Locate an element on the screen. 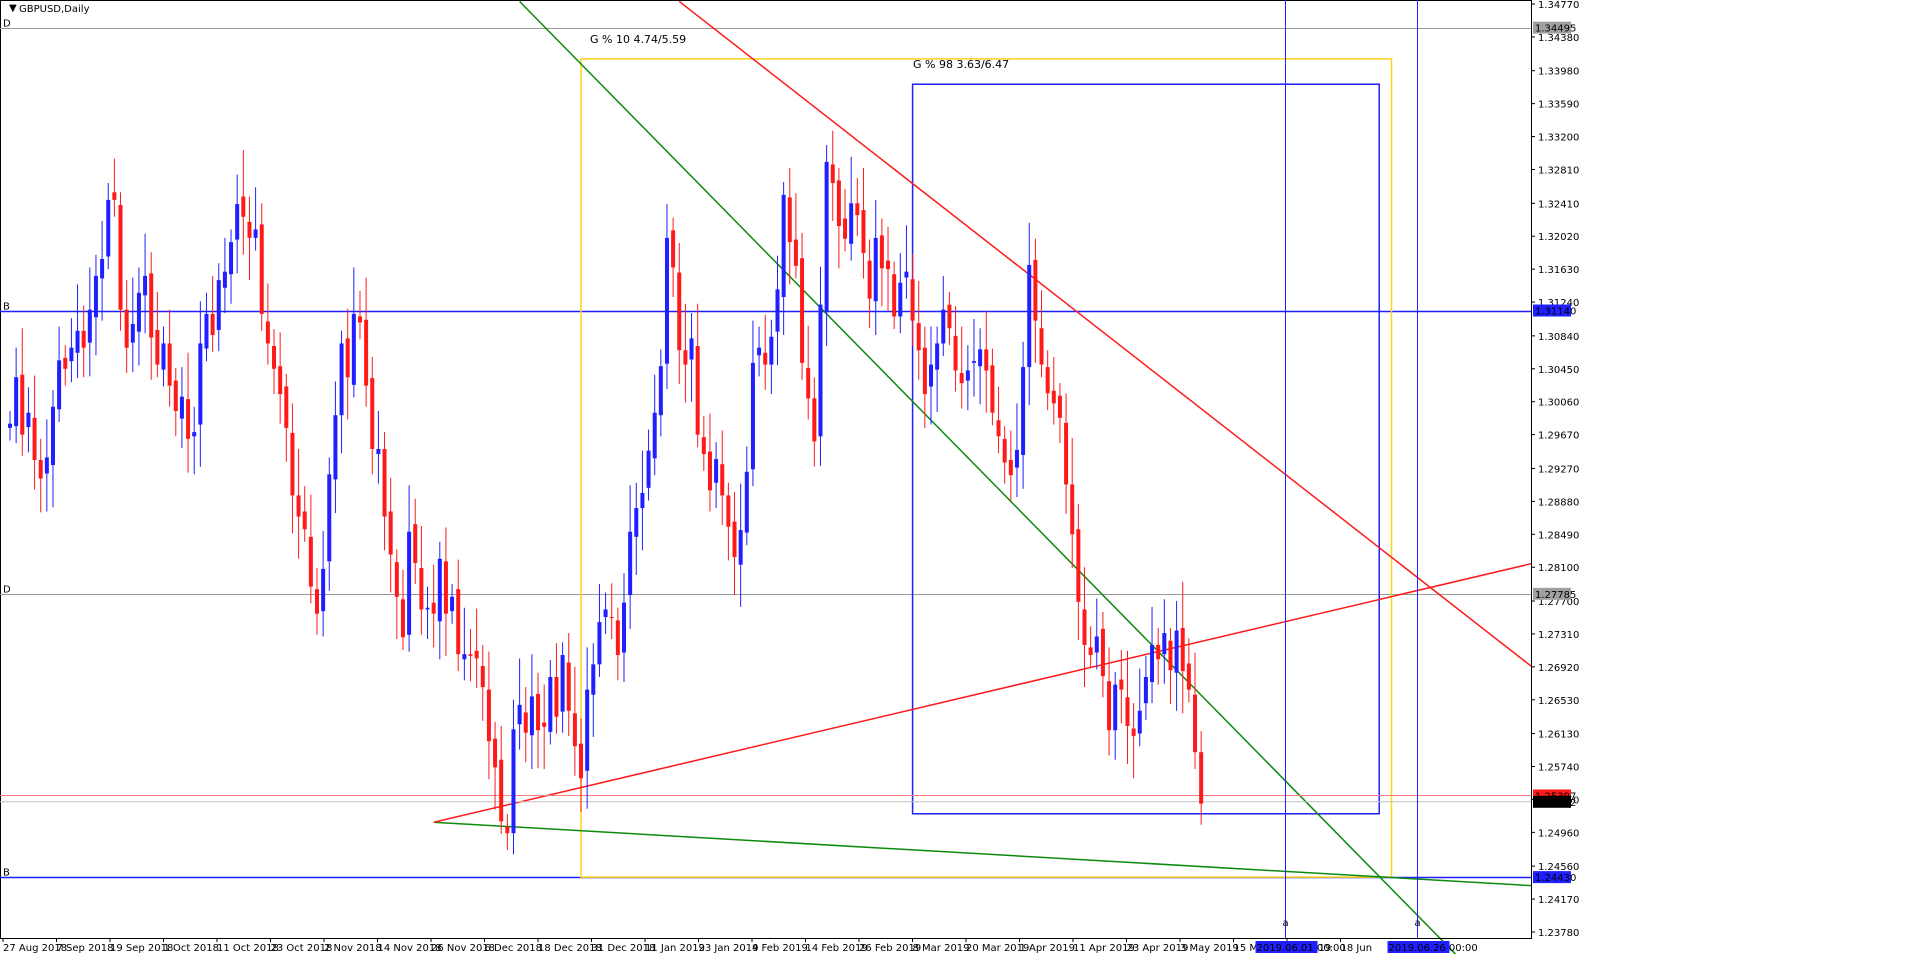  time-tick-label: 3 May 2019 is located at coordinates (1209, 948).